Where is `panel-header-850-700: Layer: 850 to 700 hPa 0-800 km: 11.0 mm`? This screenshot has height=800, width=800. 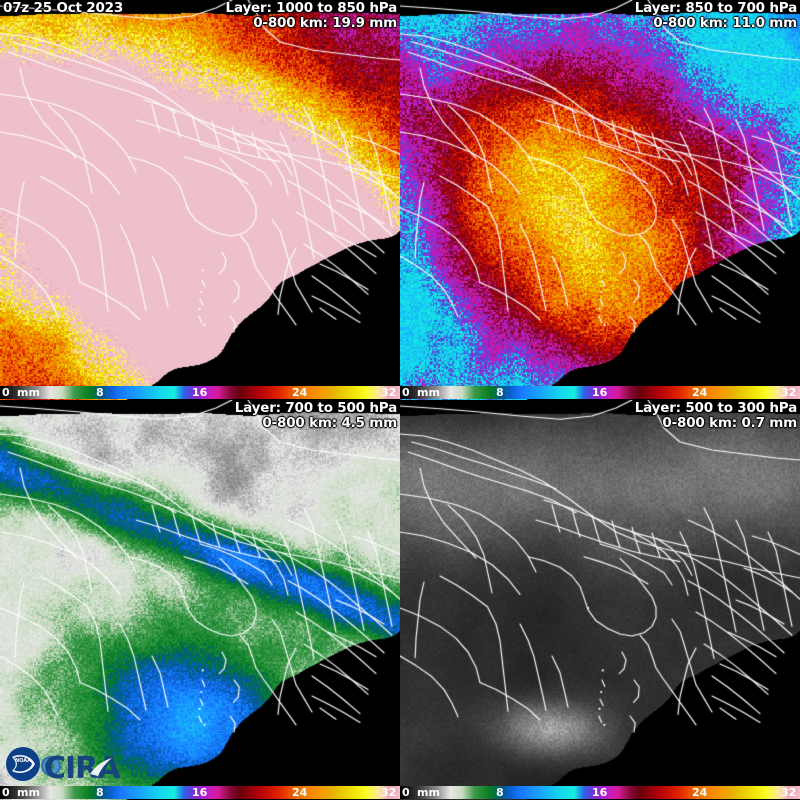
panel-header-850-700: Layer: 850 to 700 hPa 0-800 km: 11.0 mm is located at coordinates (716, 16).